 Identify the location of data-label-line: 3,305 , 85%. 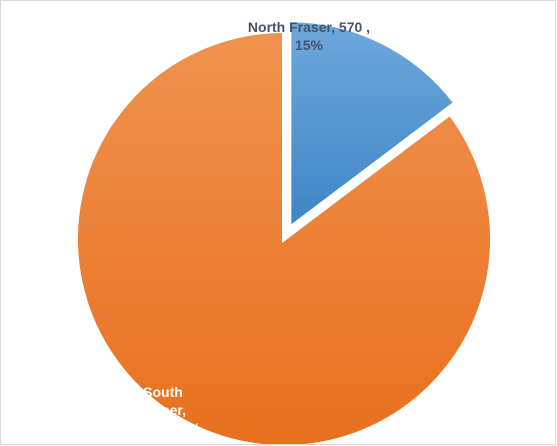
(163, 428).